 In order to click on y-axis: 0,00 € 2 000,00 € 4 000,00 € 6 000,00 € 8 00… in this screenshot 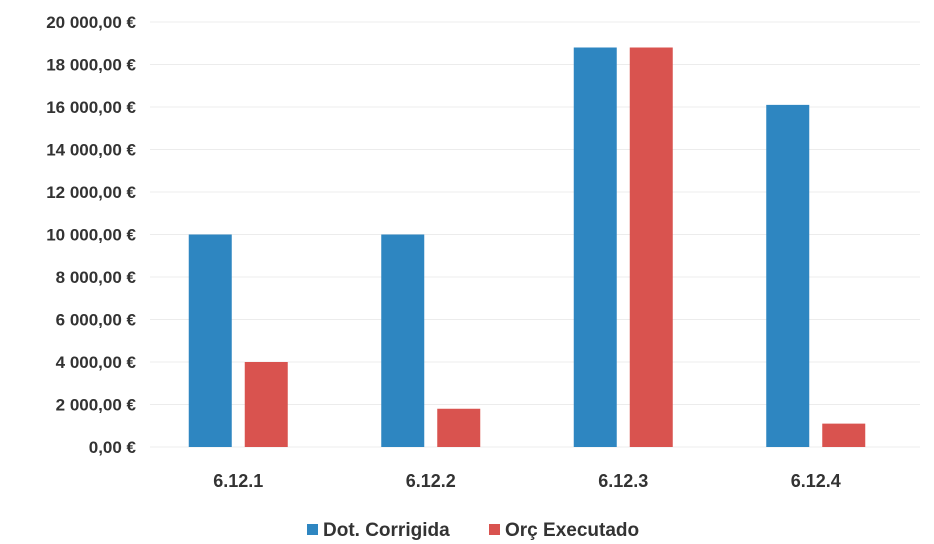, I will do `click(91, 235)`.